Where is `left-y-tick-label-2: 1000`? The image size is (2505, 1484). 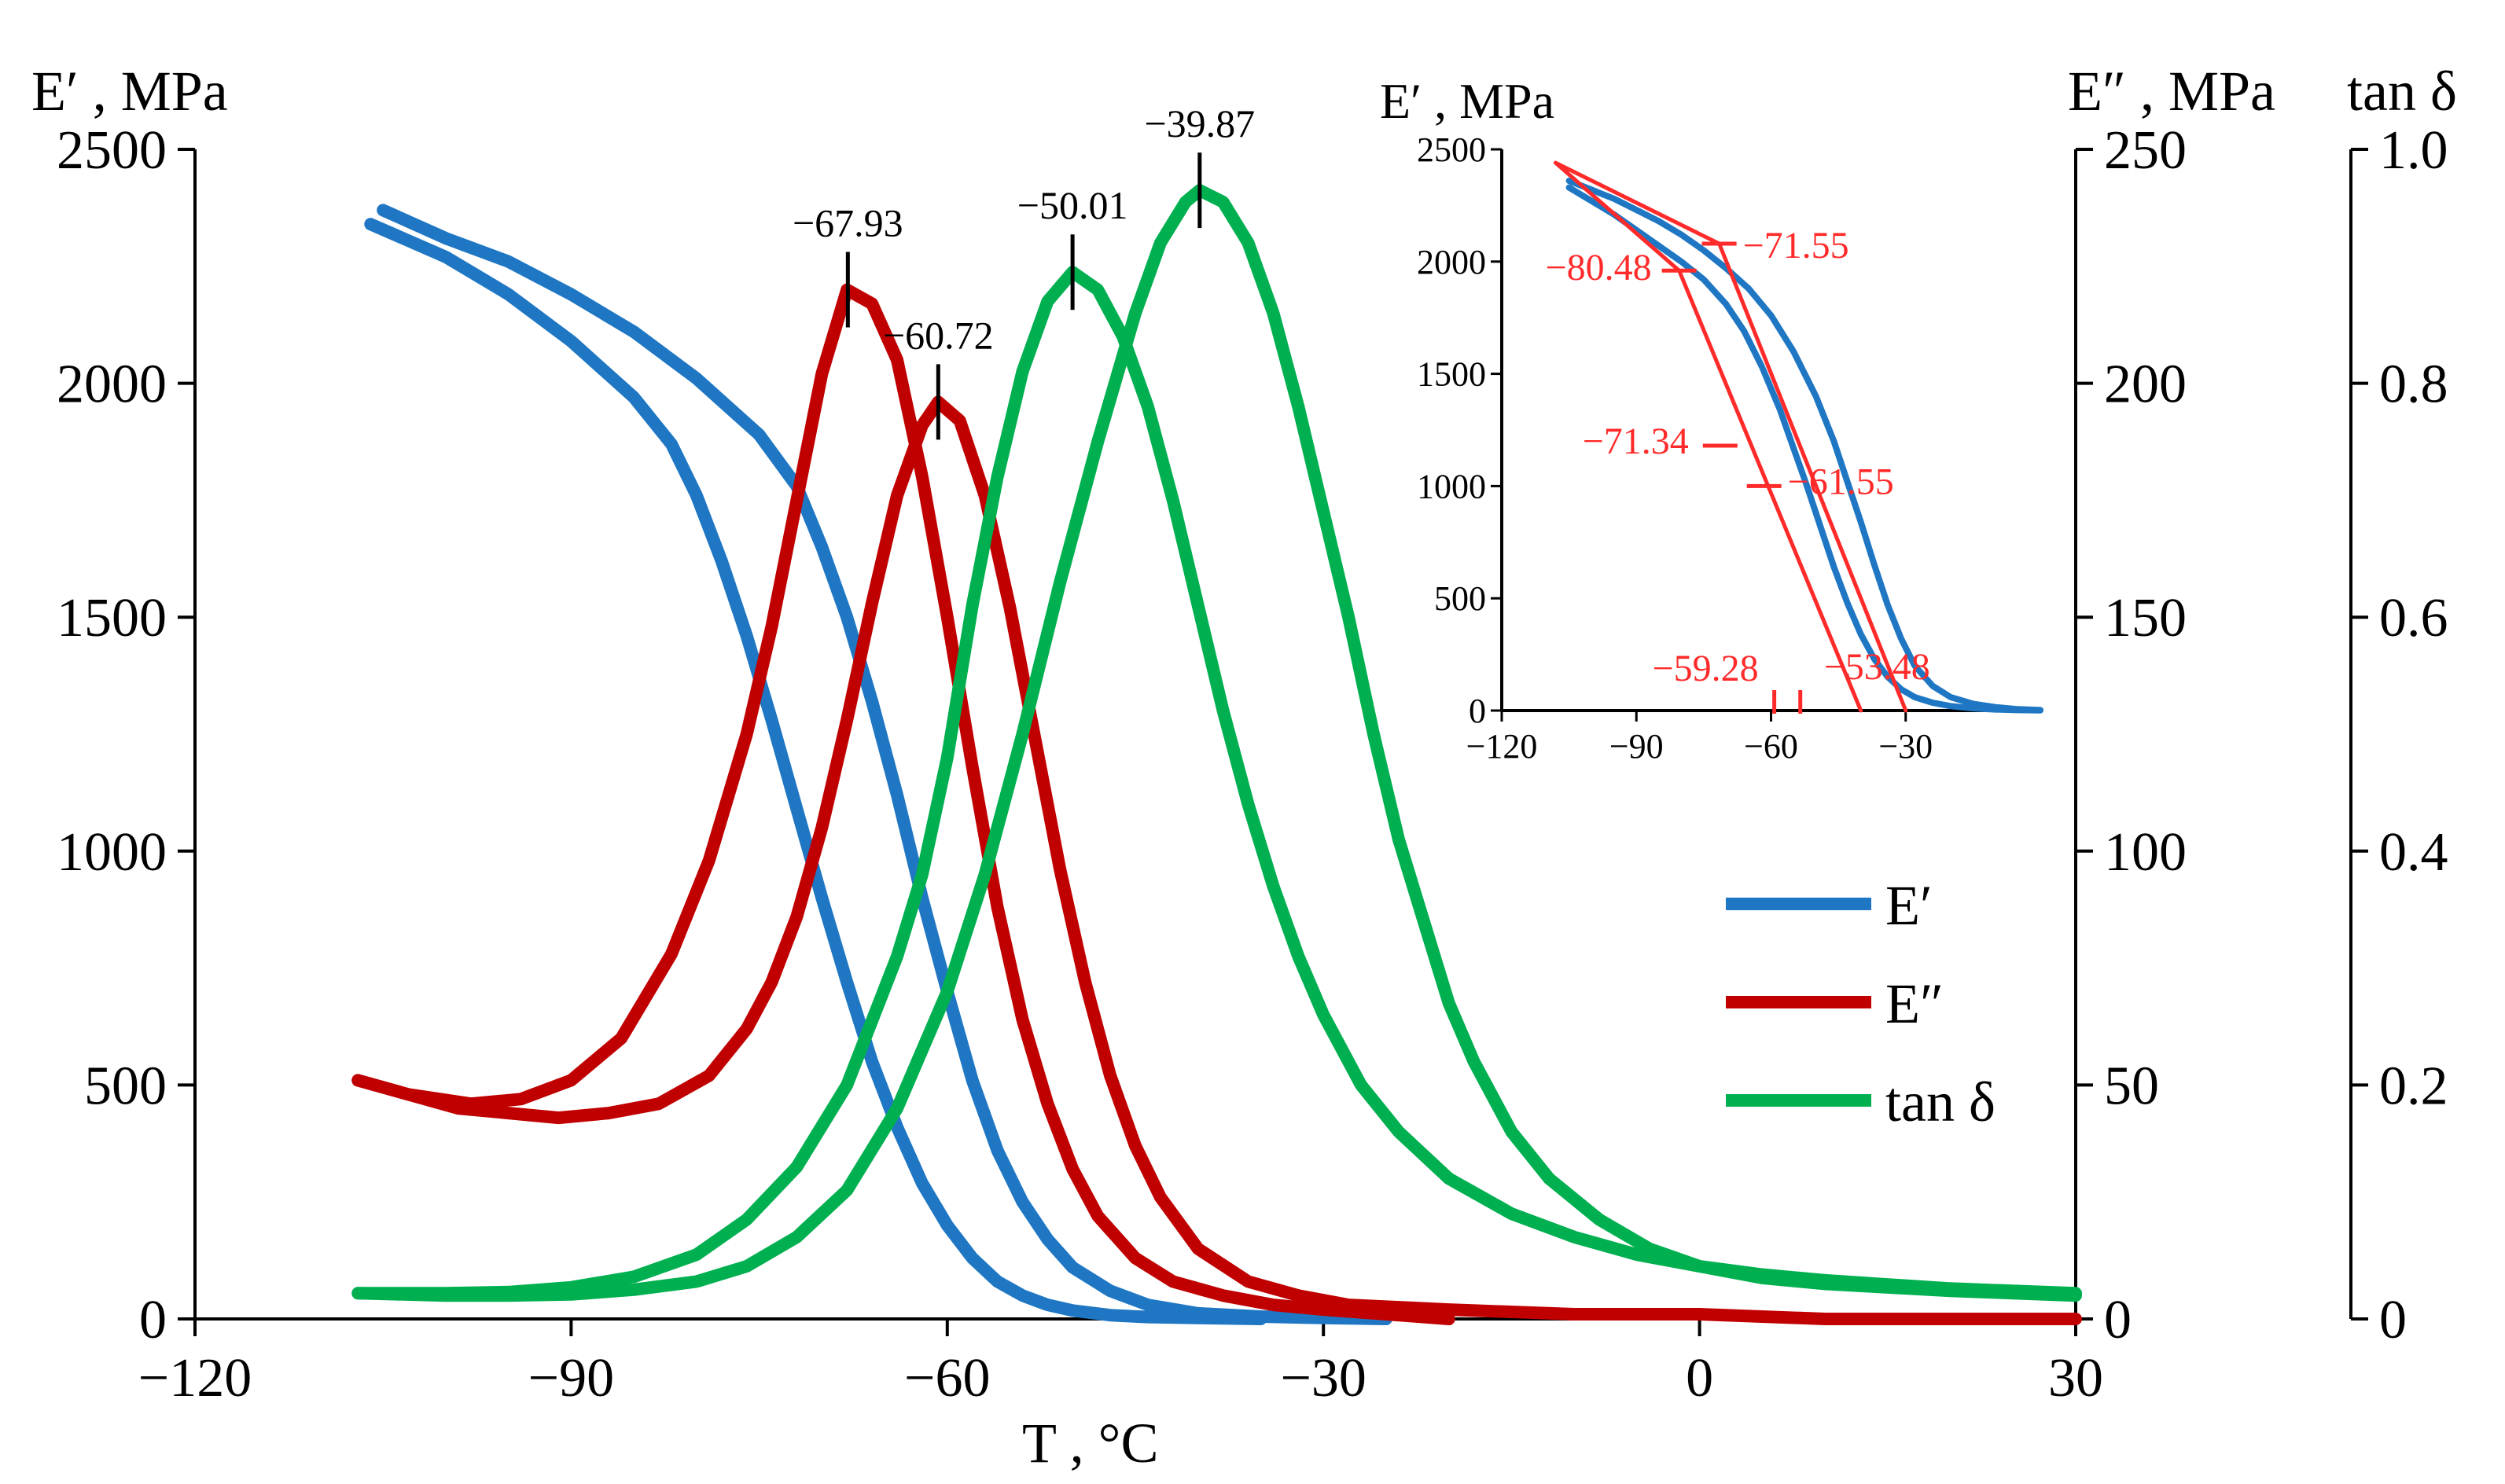 left-y-tick-label-2: 1000 is located at coordinates (112, 852).